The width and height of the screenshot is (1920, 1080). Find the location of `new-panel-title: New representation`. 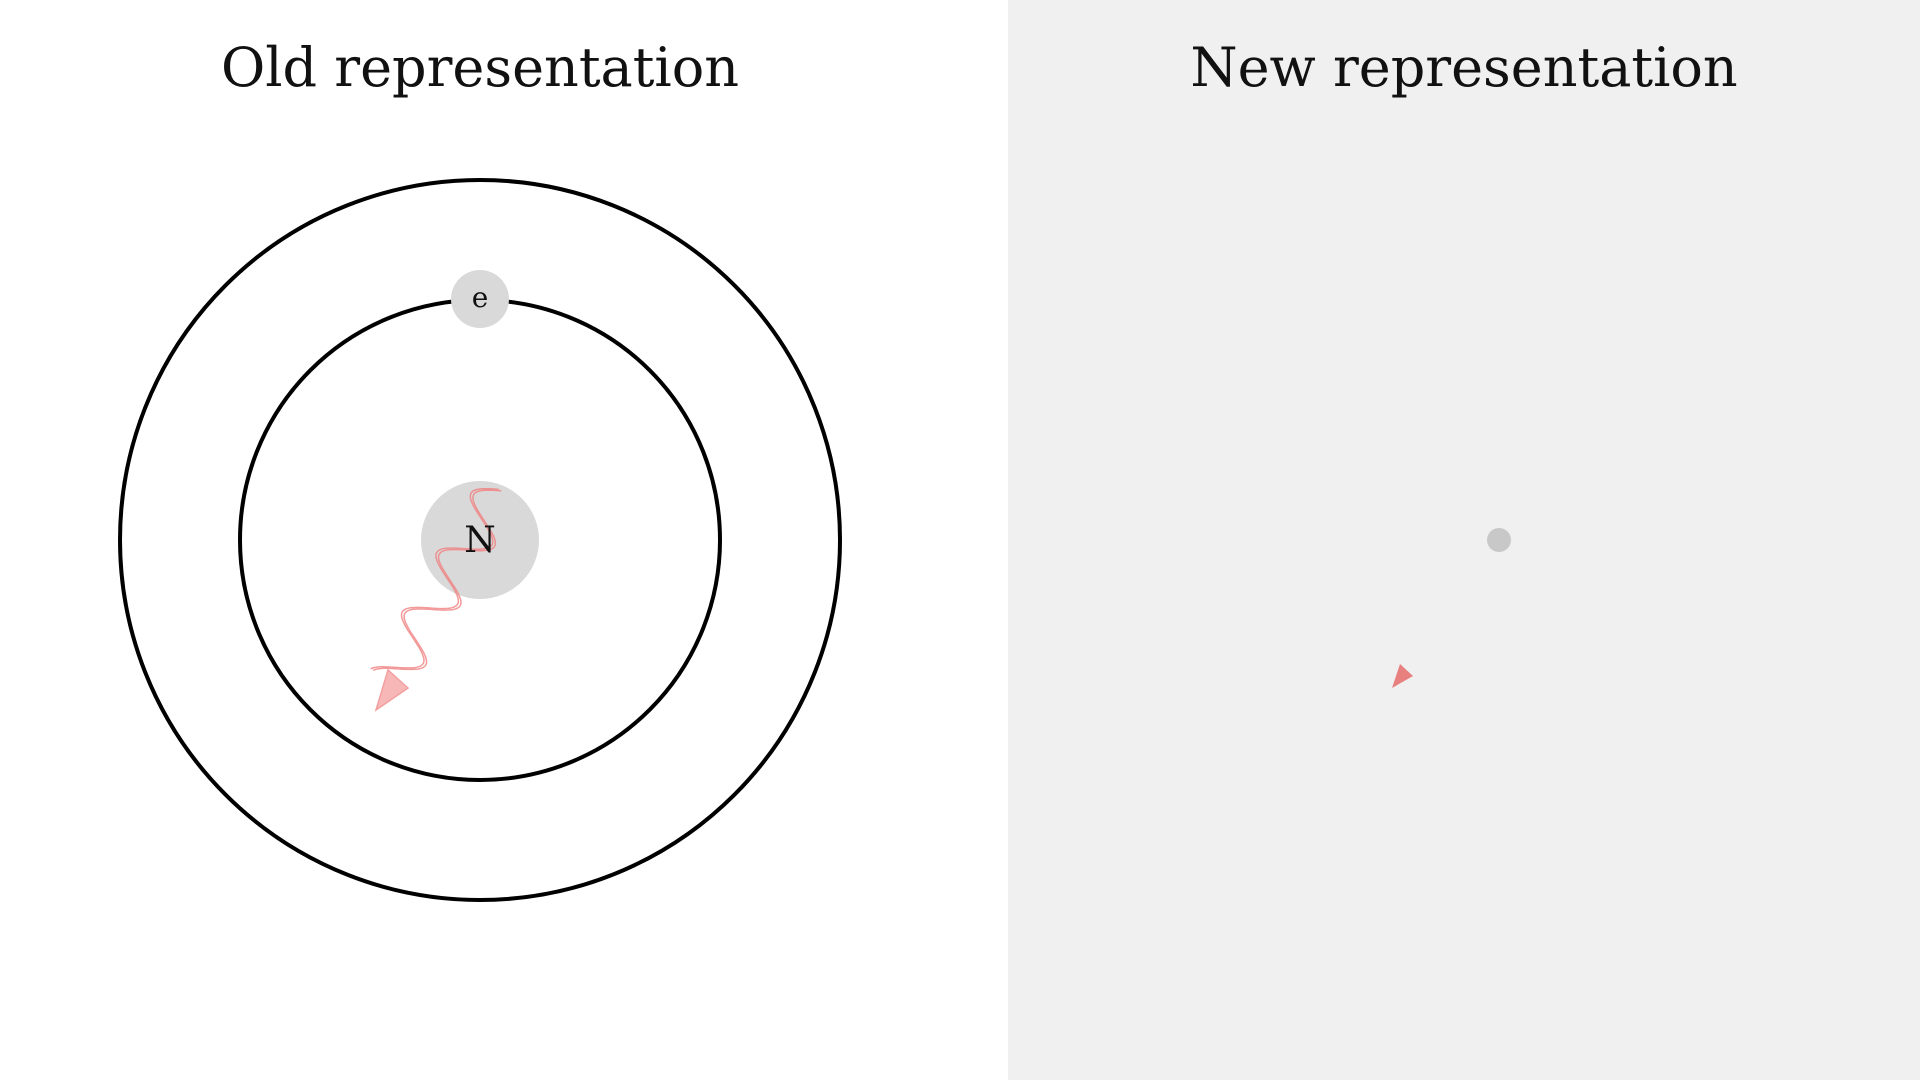

new-panel-title: New representation is located at coordinates (1464, 67).